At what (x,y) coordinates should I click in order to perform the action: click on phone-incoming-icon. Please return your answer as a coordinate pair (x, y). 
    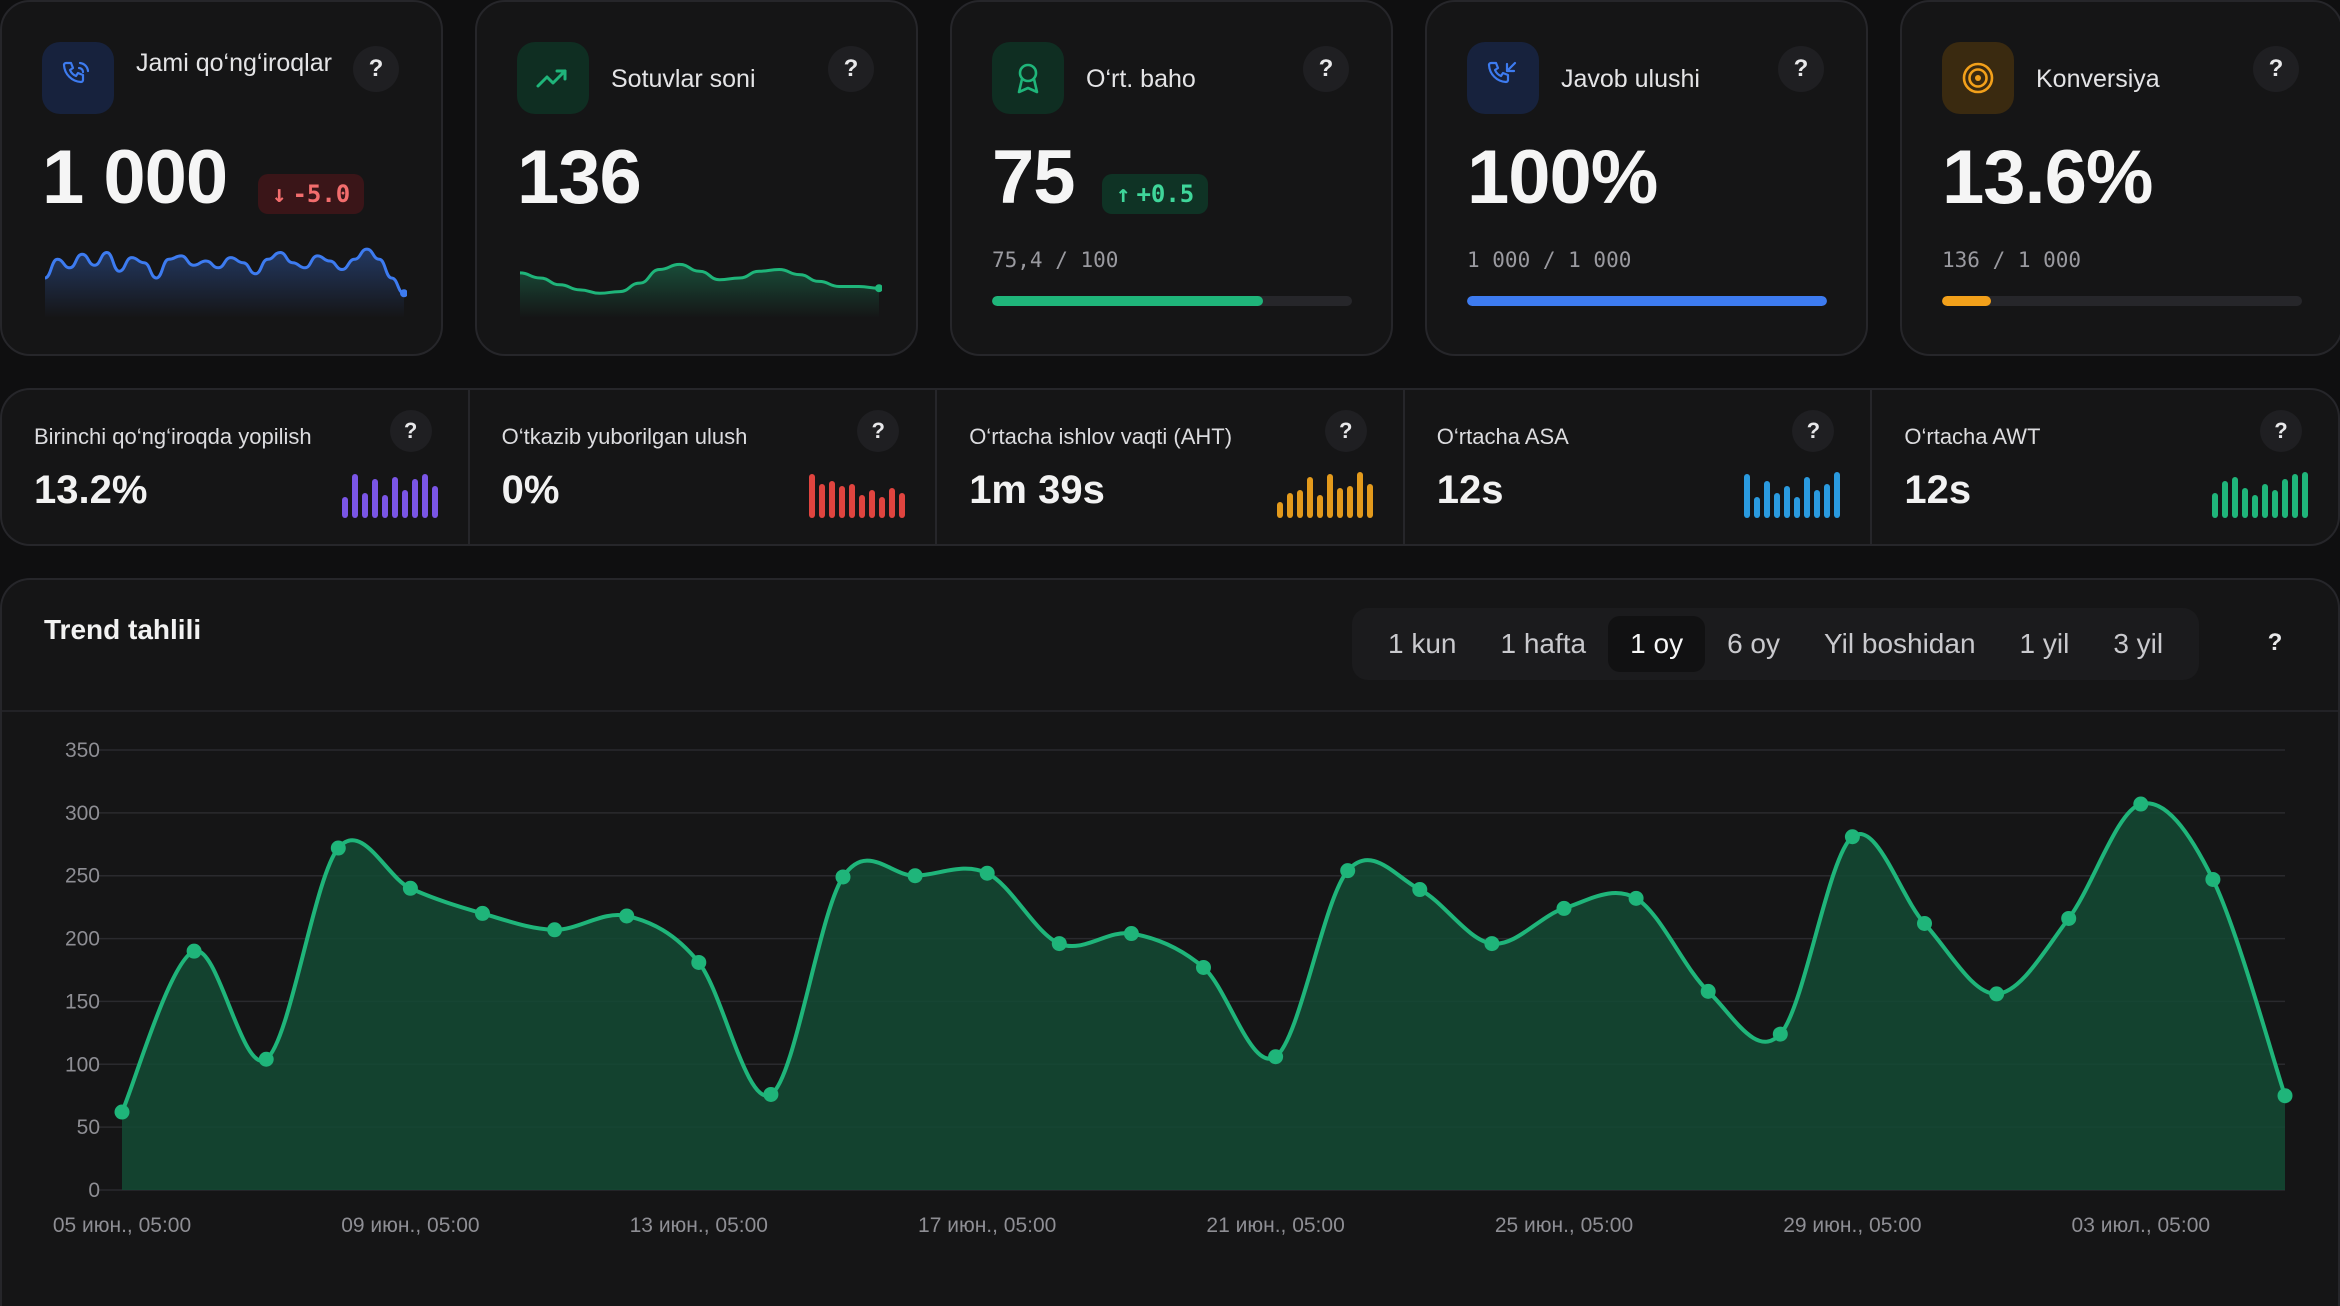
    Looking at the image, I should click on (1503, 78).